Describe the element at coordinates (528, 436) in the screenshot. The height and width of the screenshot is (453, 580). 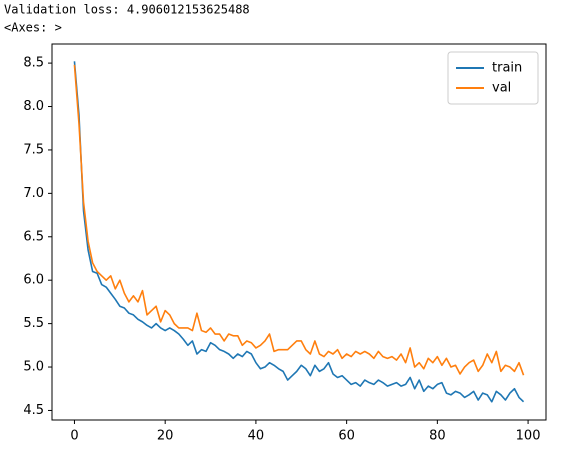
I see `x-tick-label: 100` at that location.